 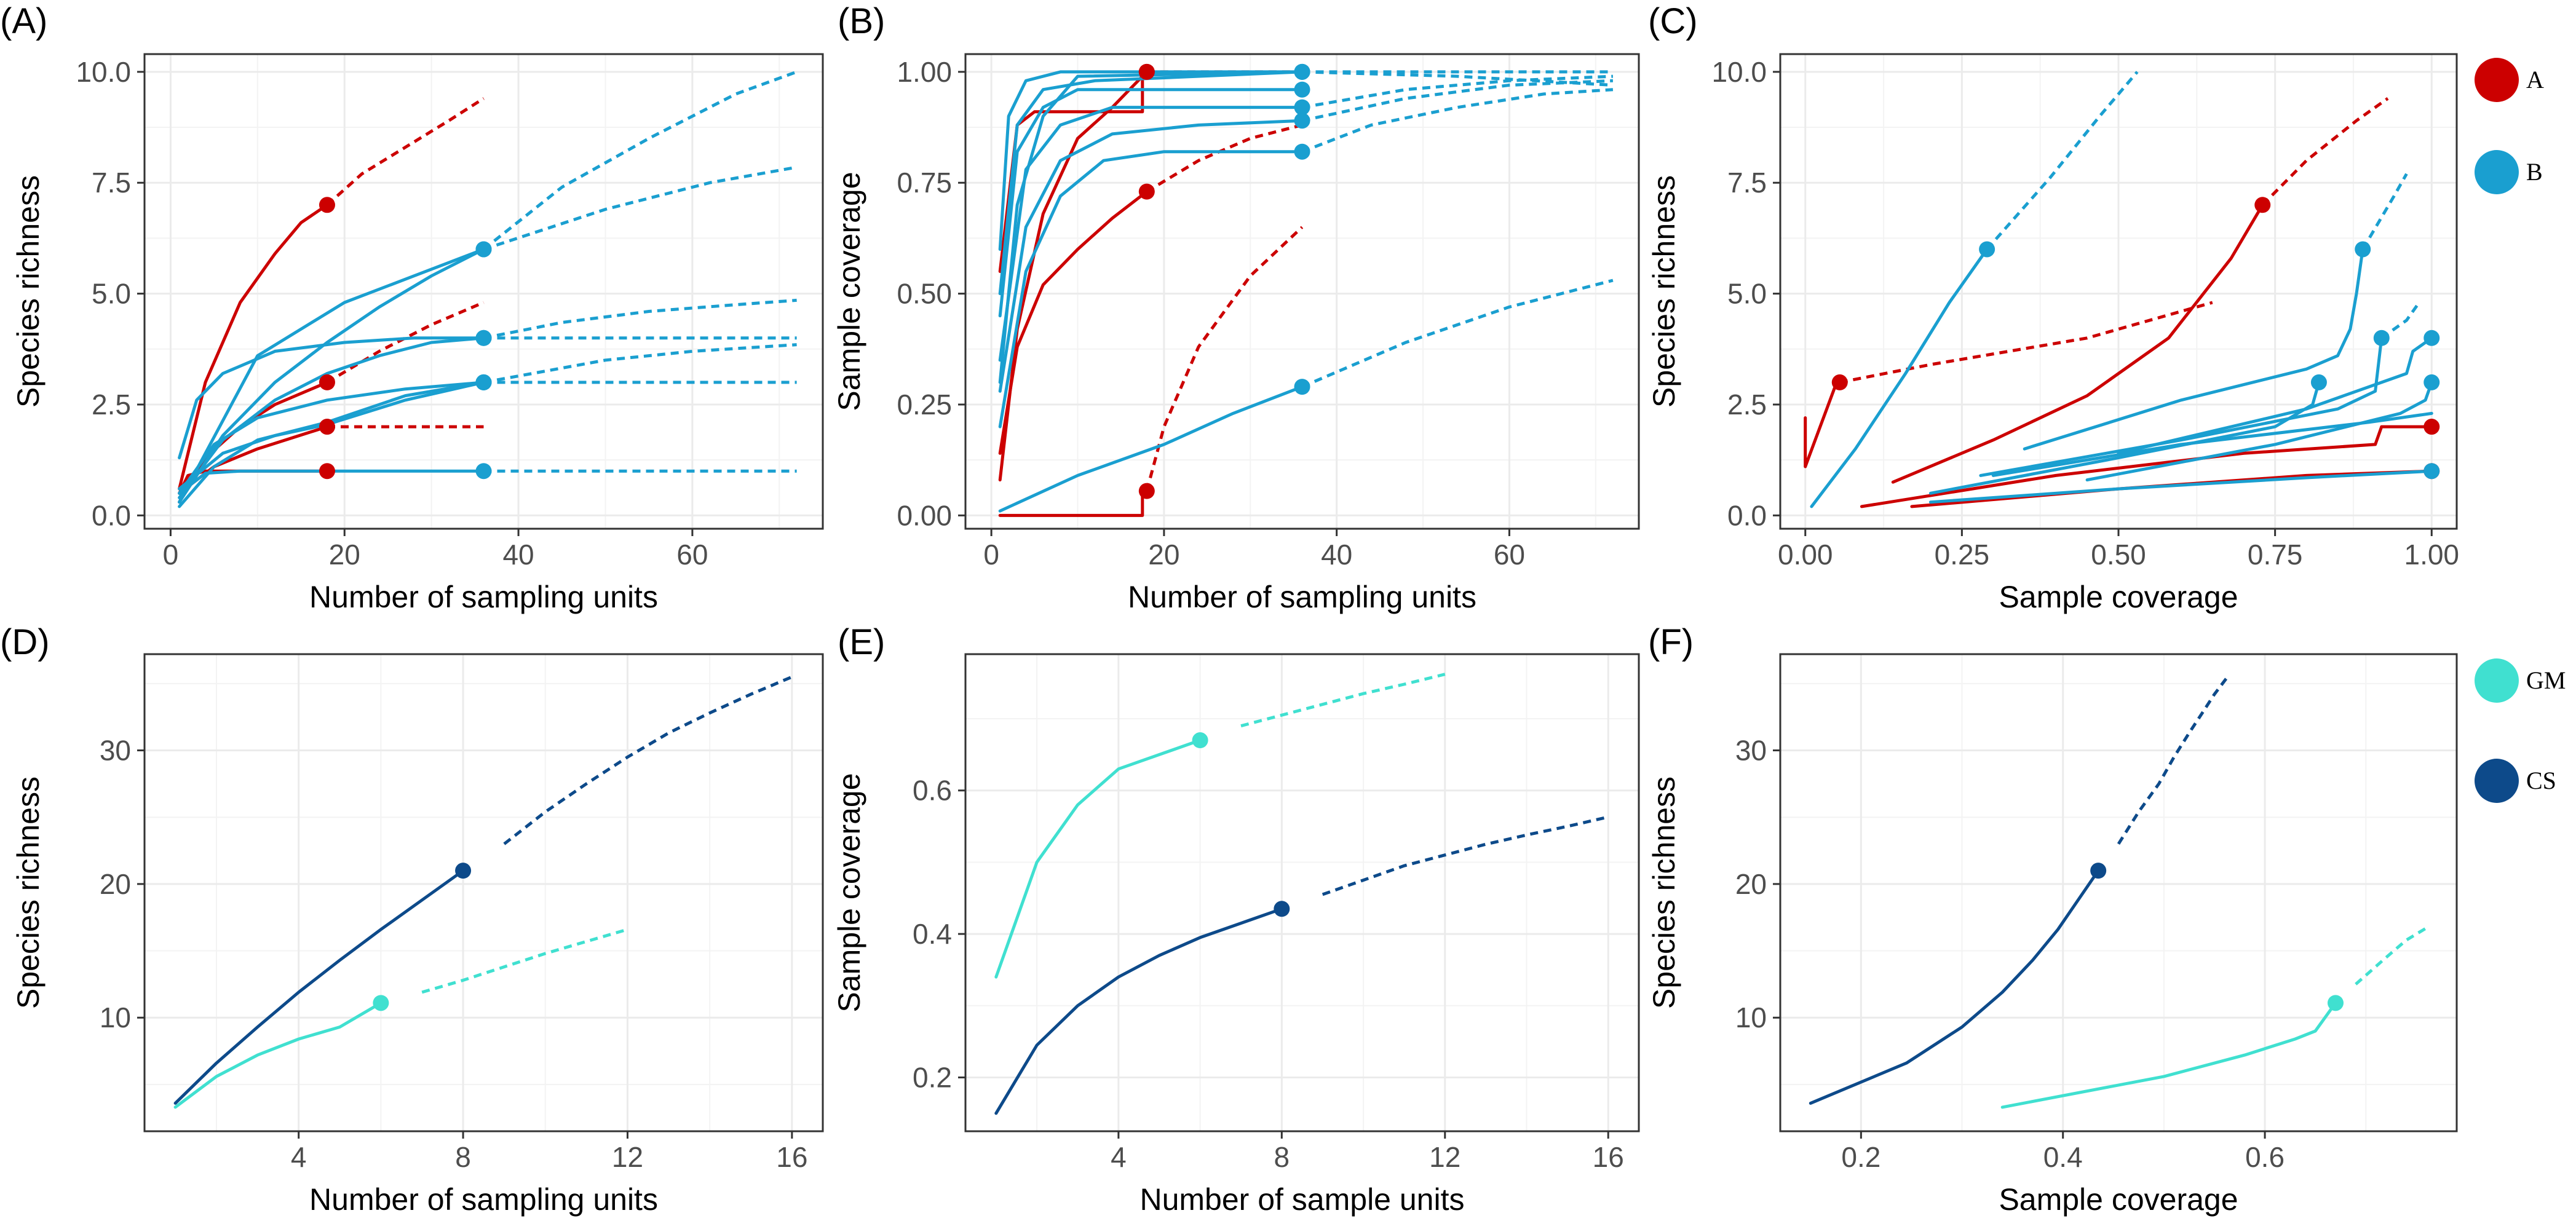 I want to click on x-axis-title: Number of sampling units, so click(x=483, y=597).